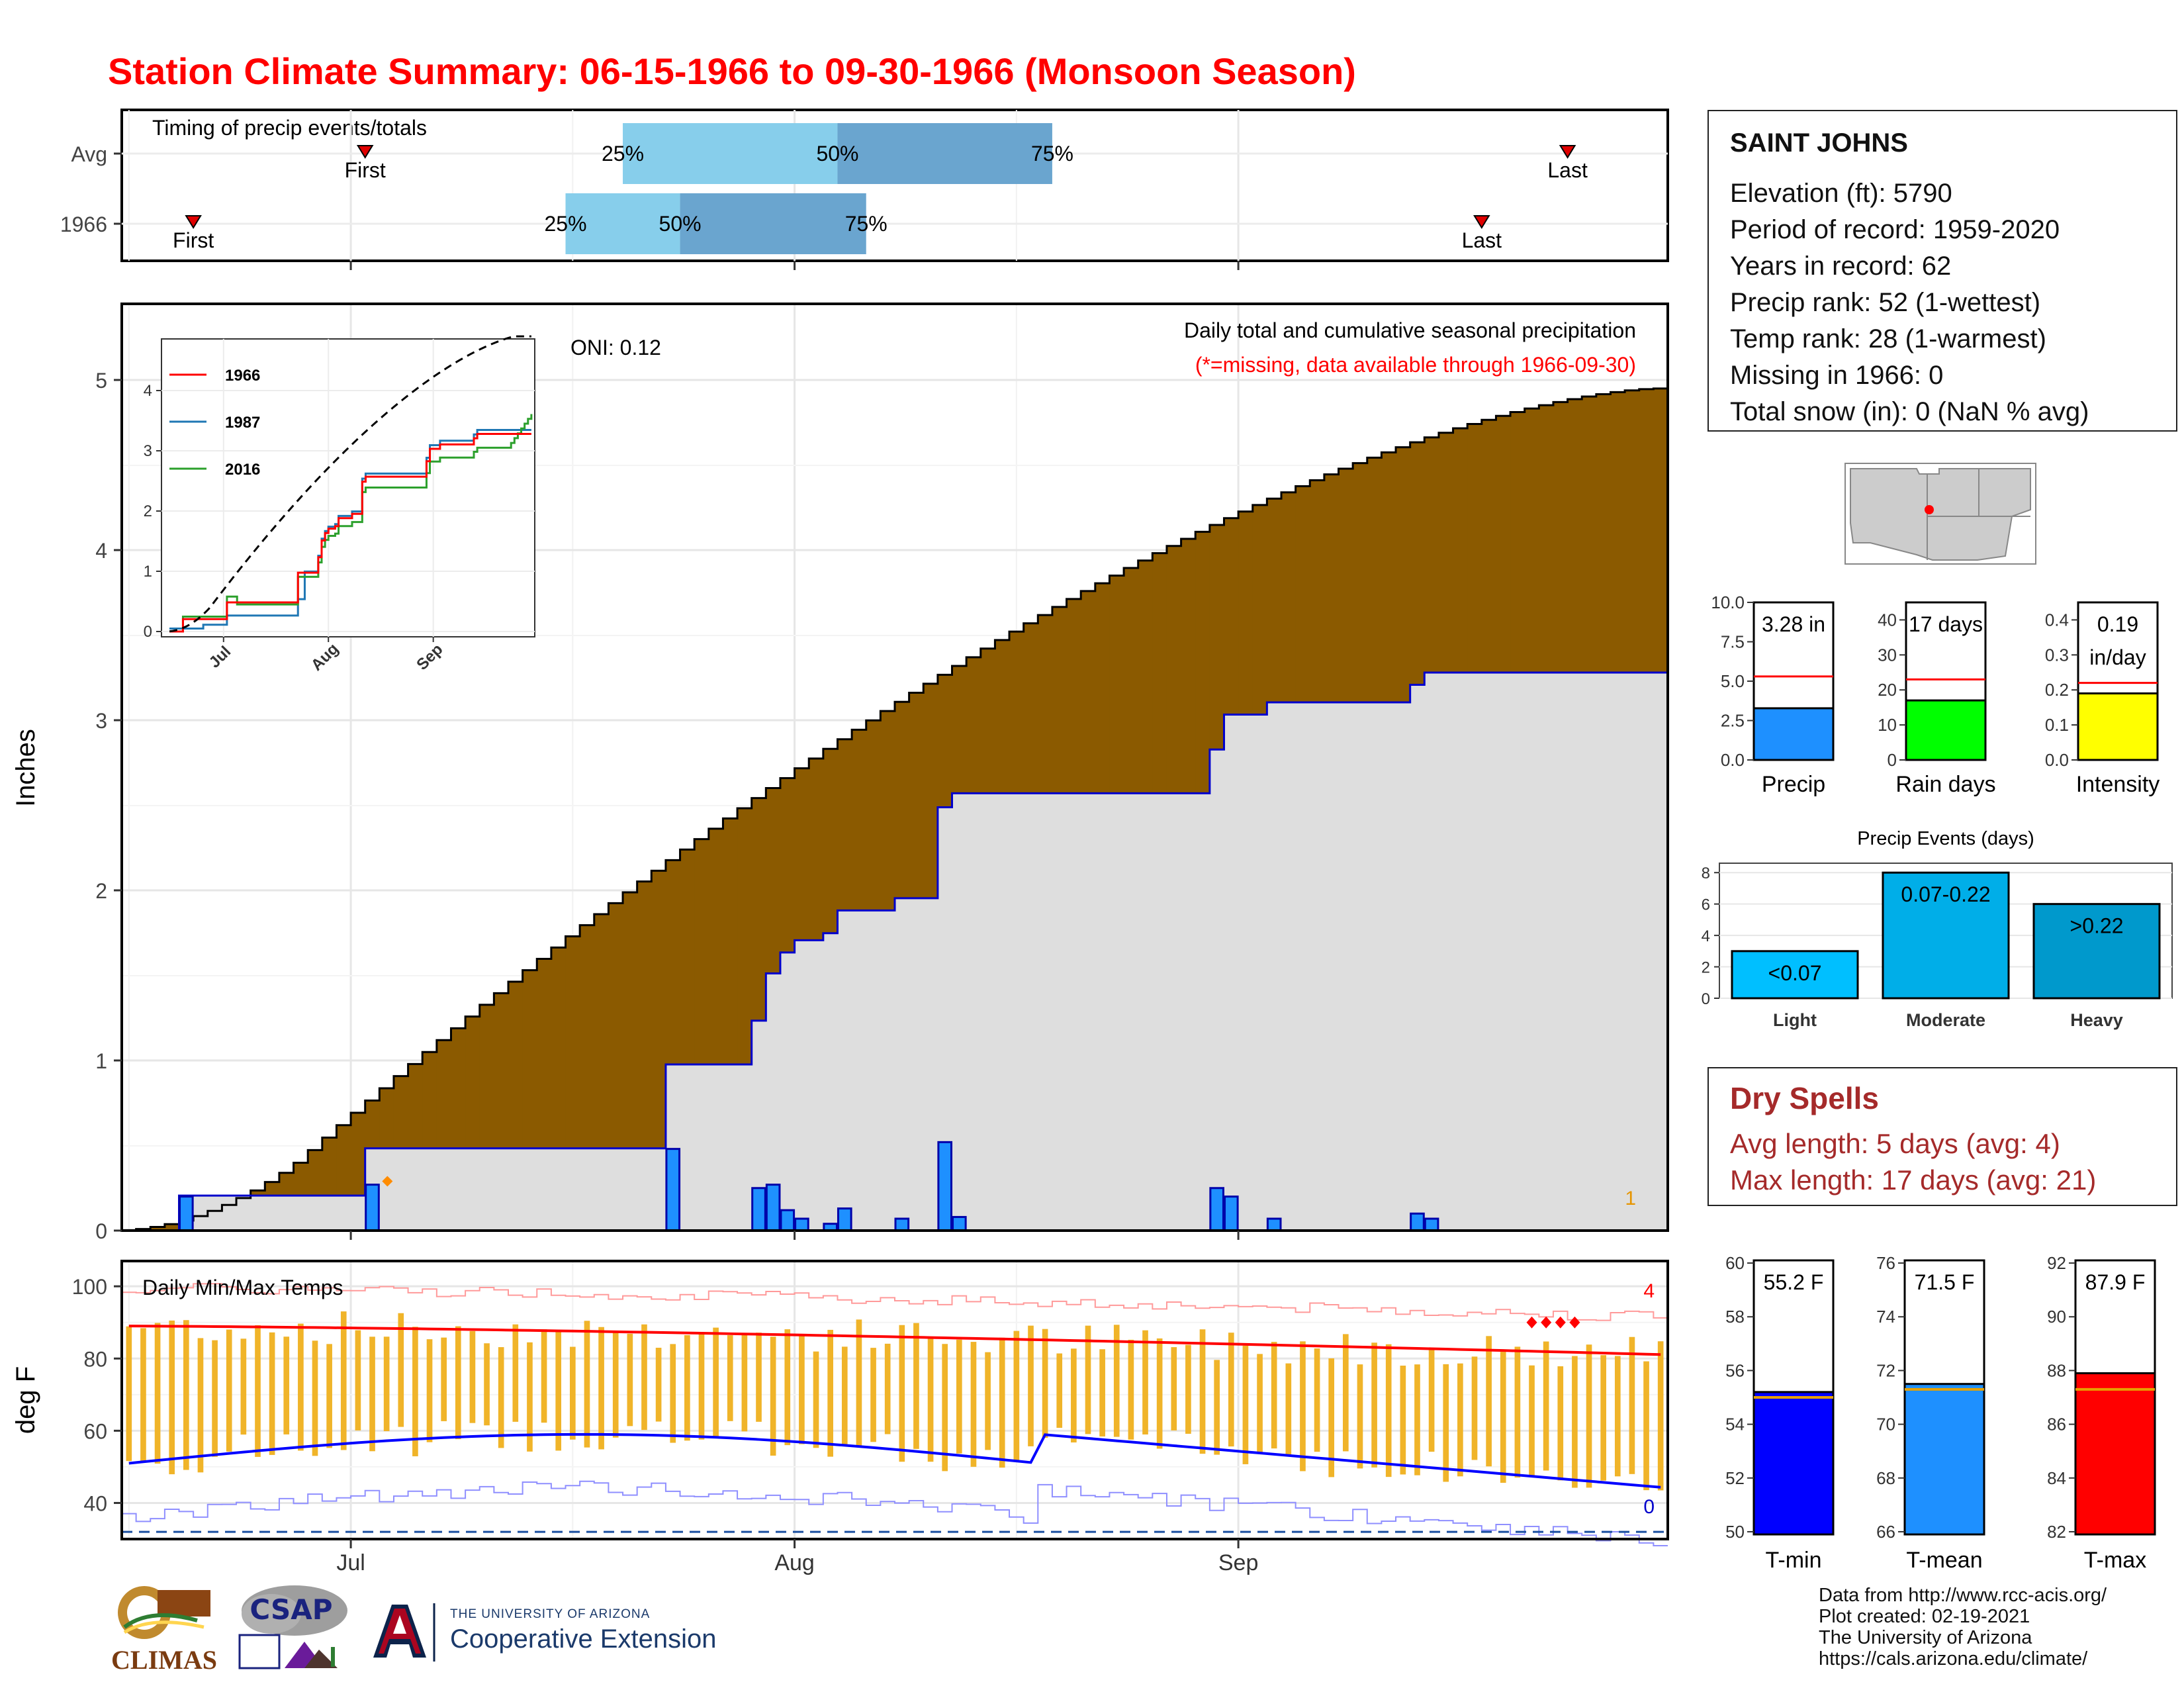 Image resolution: width=2184 pixels, height=1688 pixels. I want to click on tempbar-t-min, so click(1794, 1463).